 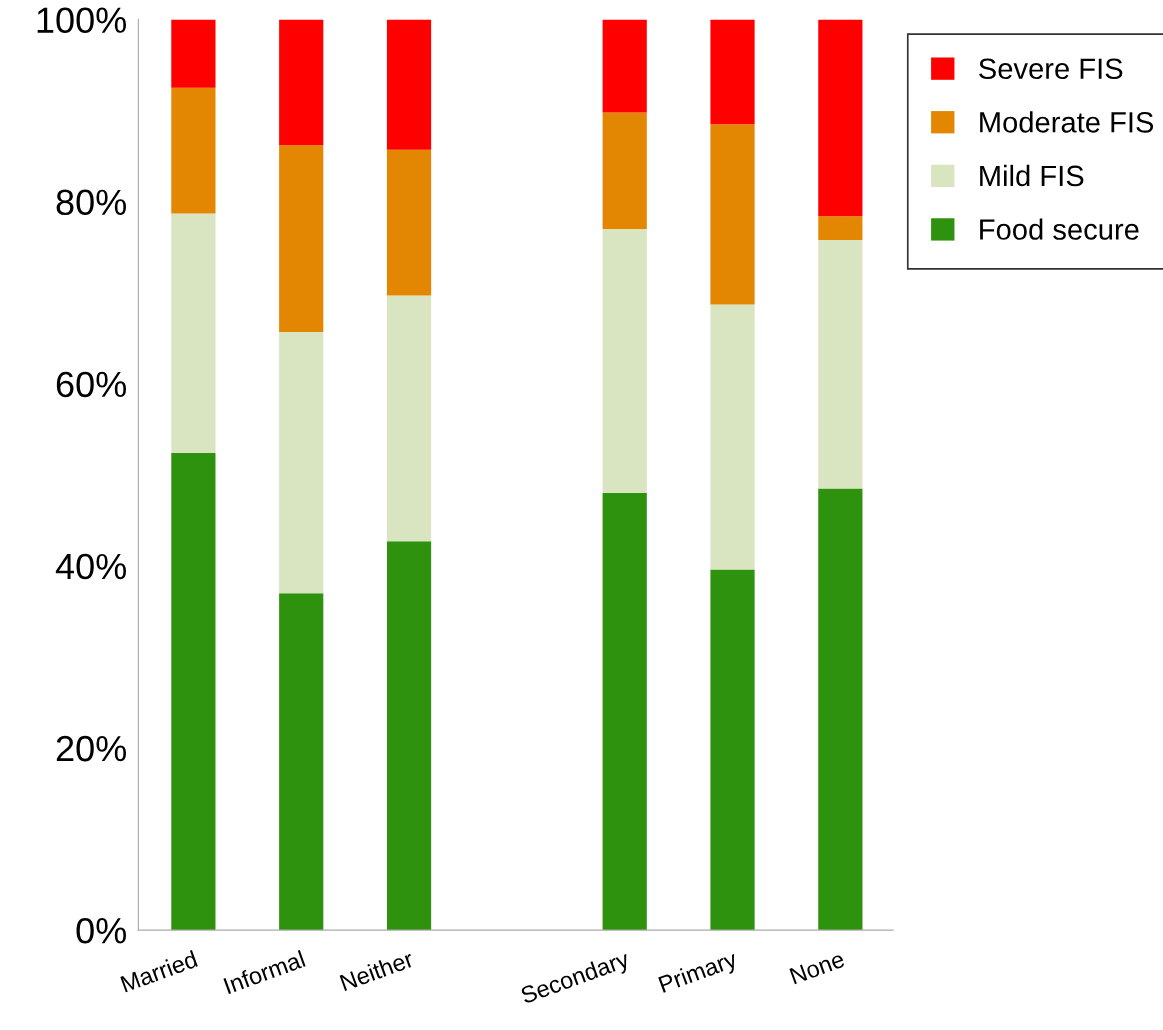 What do you see at coordinates (1051, 69) in the screenshot?
I see `legend-label: Severe FIS` at bounding box center [1051, 69].